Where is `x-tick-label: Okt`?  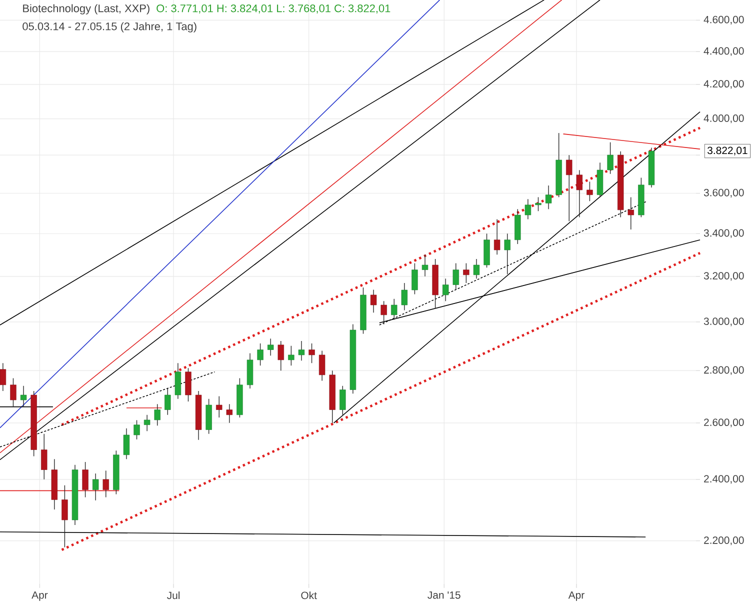 x-tick-label: Okt is located at coordinates (309, 595).